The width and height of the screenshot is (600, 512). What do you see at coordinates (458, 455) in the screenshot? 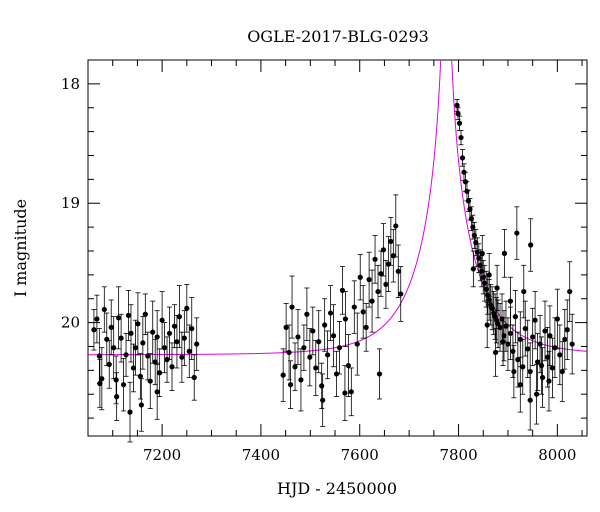
I see `x-tick-label: 7800` at bounding box center [458, 455].